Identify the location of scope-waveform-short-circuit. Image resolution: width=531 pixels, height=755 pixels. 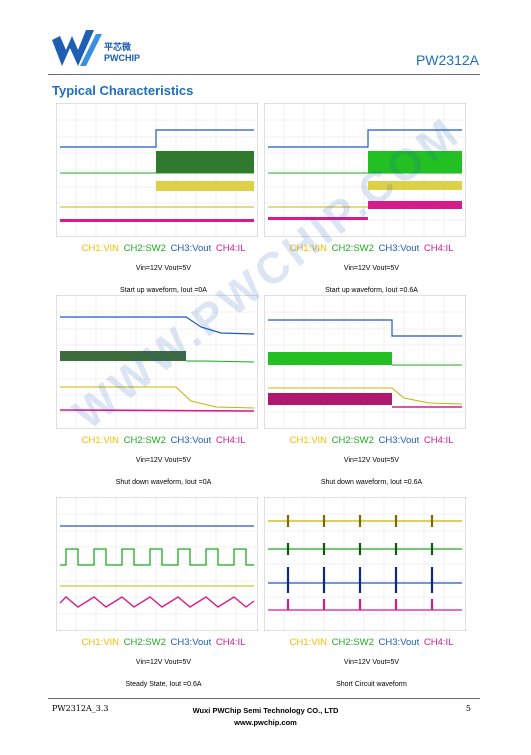
(365, 564).